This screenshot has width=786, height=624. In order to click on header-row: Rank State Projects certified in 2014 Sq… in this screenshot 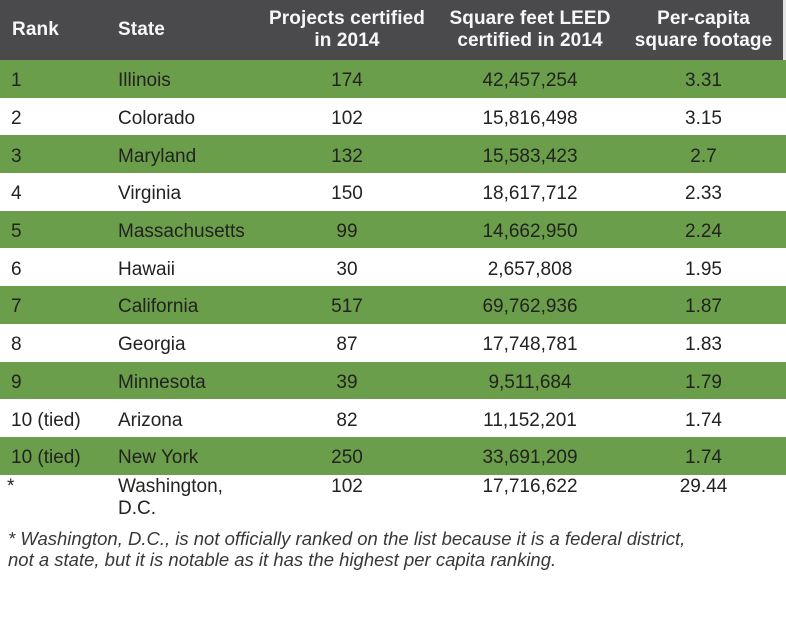, I will do `click(393, 30)`.